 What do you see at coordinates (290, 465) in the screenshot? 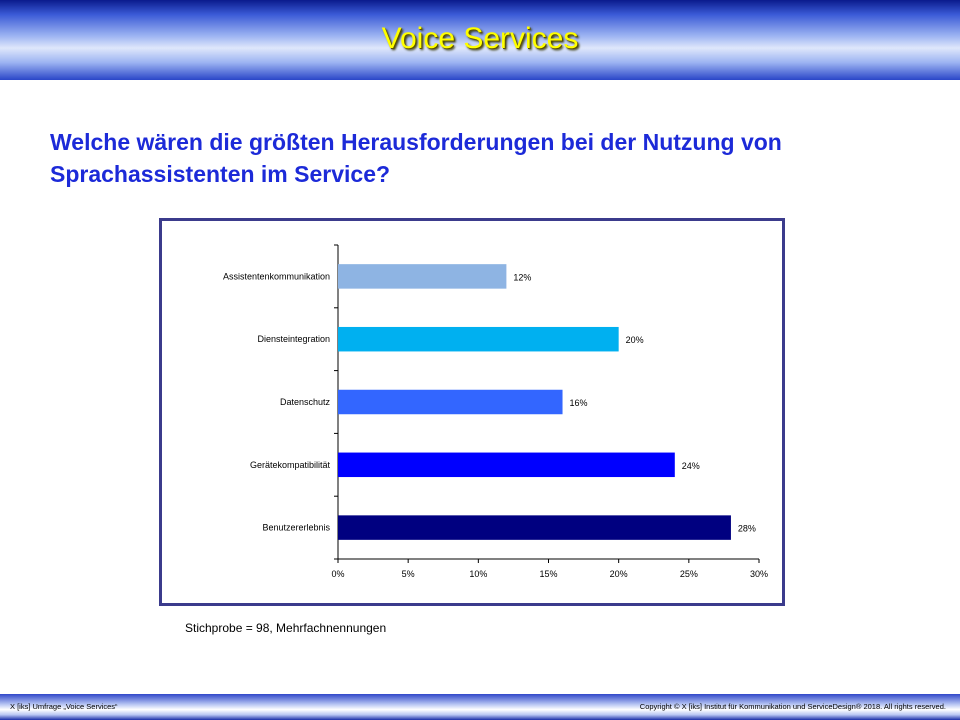
I see `category-label: Gerätekompatibilität` at bounding box center [290, 465].